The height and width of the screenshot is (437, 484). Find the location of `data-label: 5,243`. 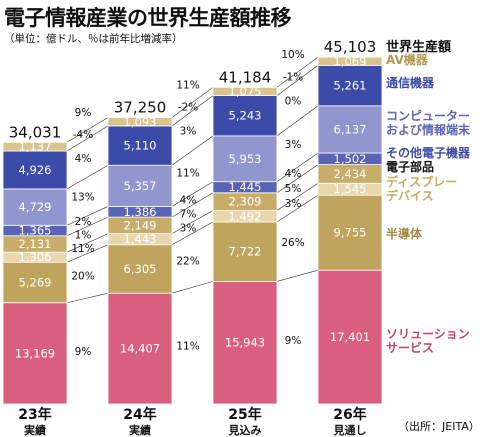

data-label: 5,243 is located at coordinates (245, 116).